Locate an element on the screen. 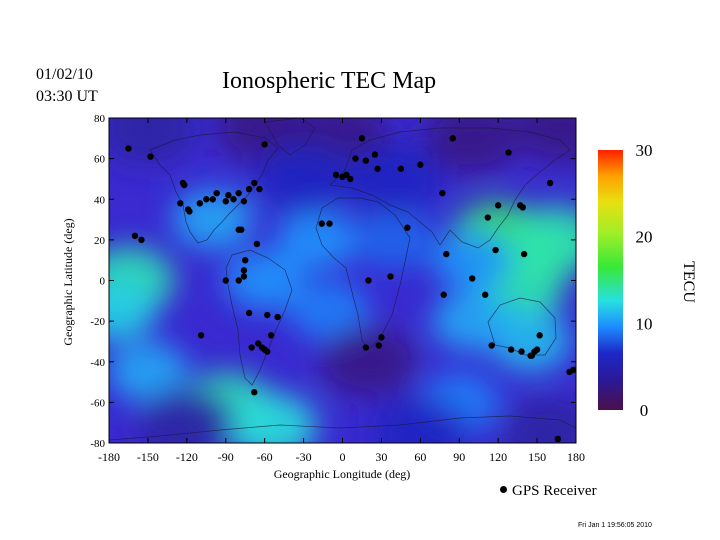  x-tick-label: 150 is located at coordinates (537, 457).